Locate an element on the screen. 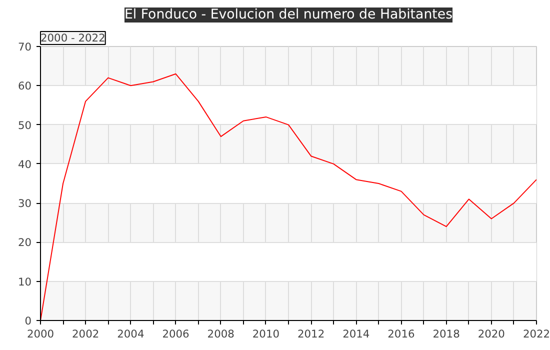  chart-title: El Fonduco - Evolucion del numero de Habitantes is located at coordinates (288, 15).